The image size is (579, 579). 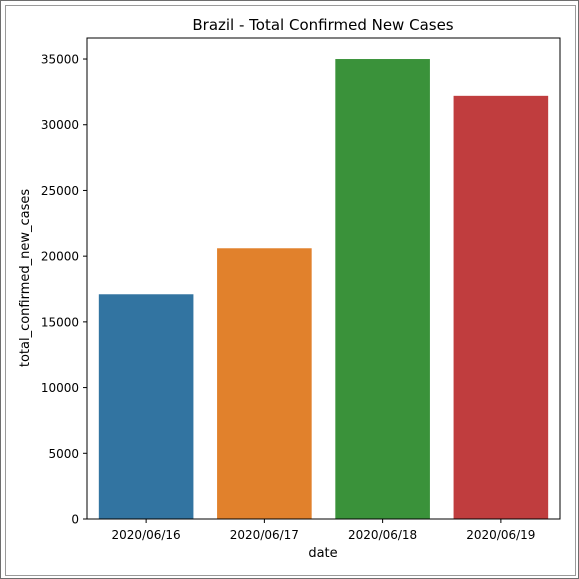 I want to click on y-tick-label: 15000, so click(x=60, y=322).